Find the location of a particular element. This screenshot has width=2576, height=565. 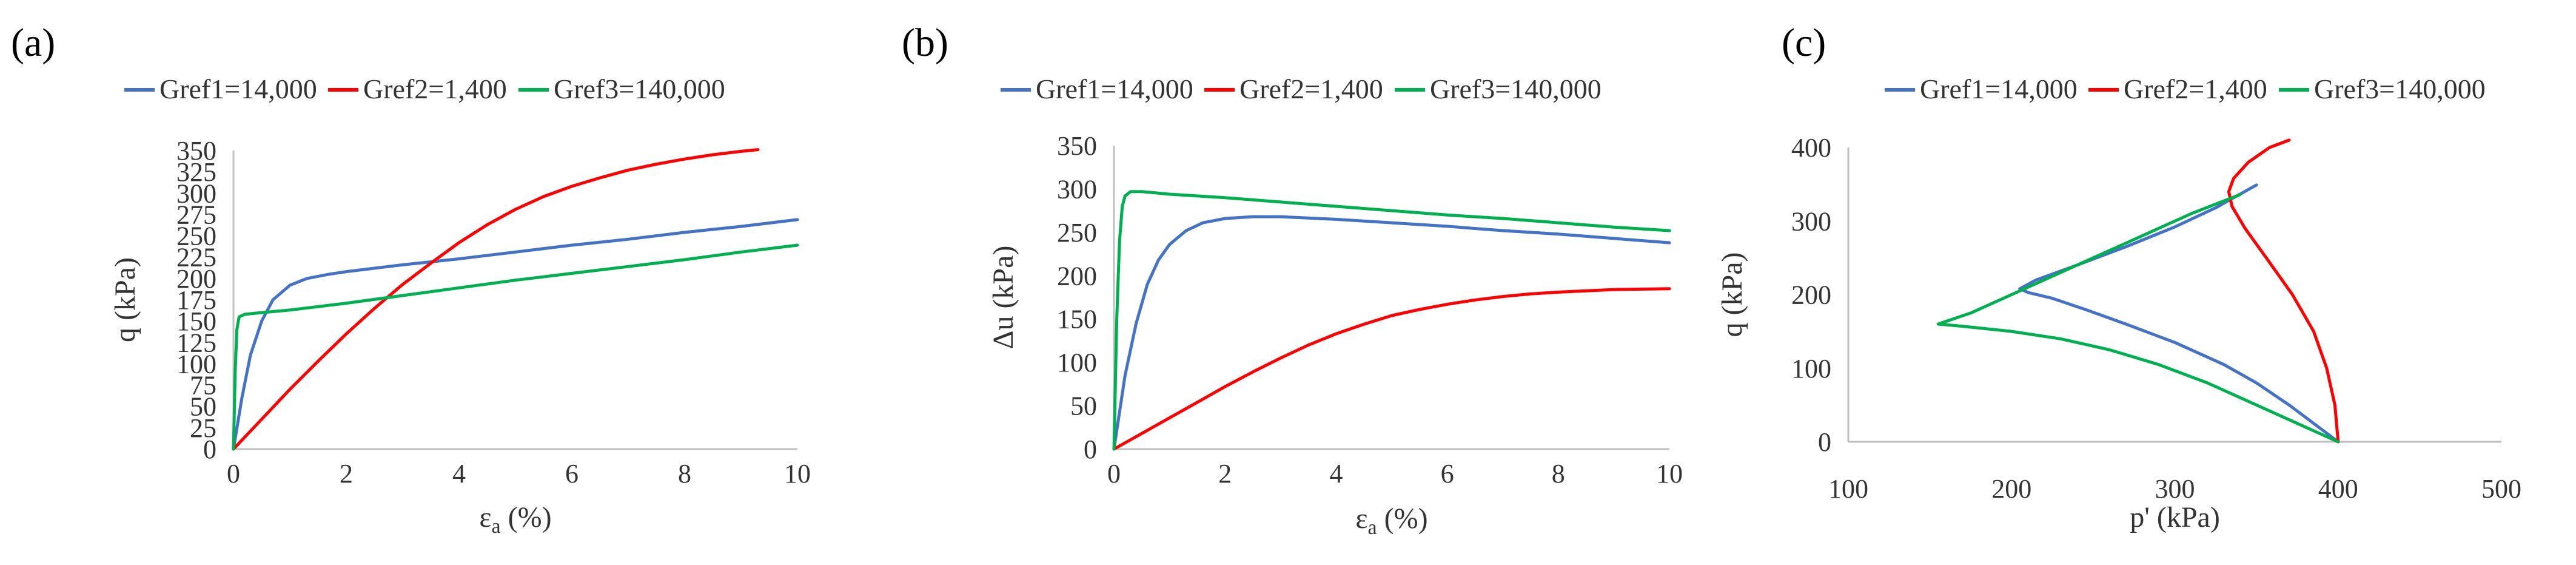

y-tick-label: 125 is located at coordinates (196, 342).